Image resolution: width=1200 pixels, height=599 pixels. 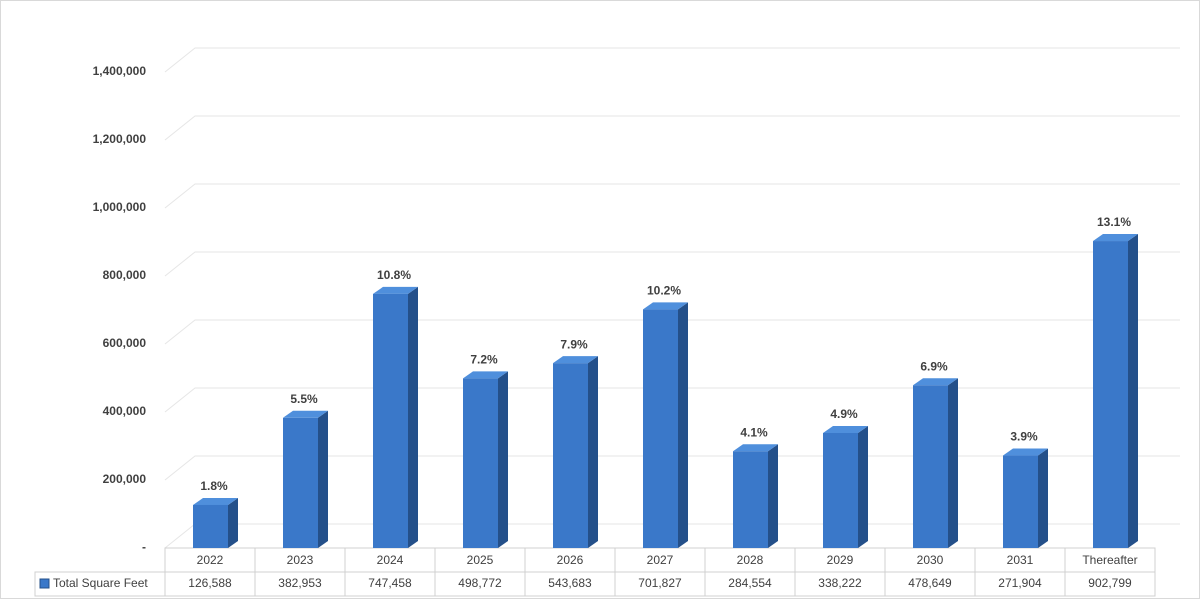 What do you see at coordinates (390, 560) in the screenshot?
I see `x-tick-label: 2024` at bounding box center [390, 560].